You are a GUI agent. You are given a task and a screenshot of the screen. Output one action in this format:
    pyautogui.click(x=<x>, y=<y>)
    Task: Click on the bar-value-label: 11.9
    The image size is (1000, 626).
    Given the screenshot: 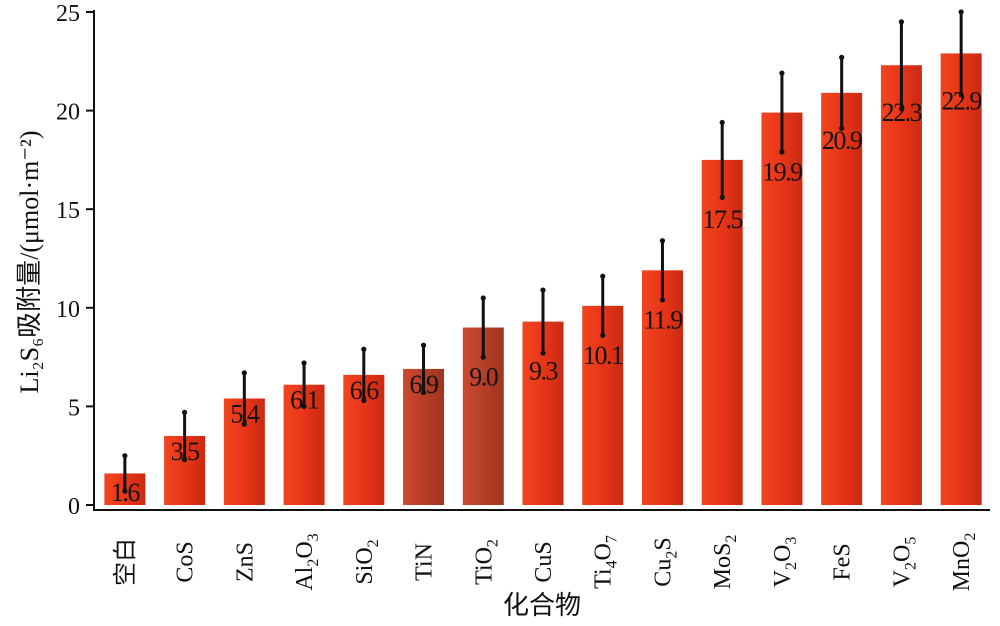 What is the action you would take?
    pyautogui.click(x=662, y=319)
    